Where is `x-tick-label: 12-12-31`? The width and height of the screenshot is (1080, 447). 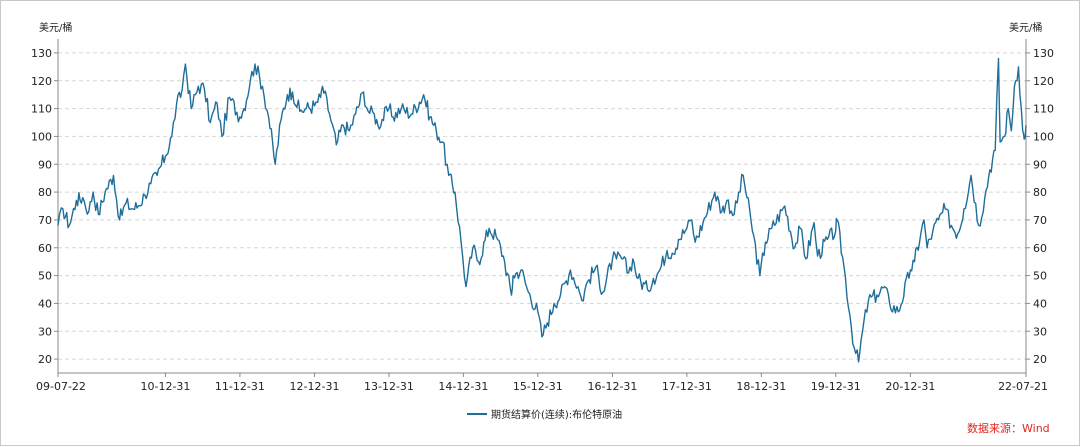
x-tick-label: 12-12-31 is located at coordinates (315, 386).